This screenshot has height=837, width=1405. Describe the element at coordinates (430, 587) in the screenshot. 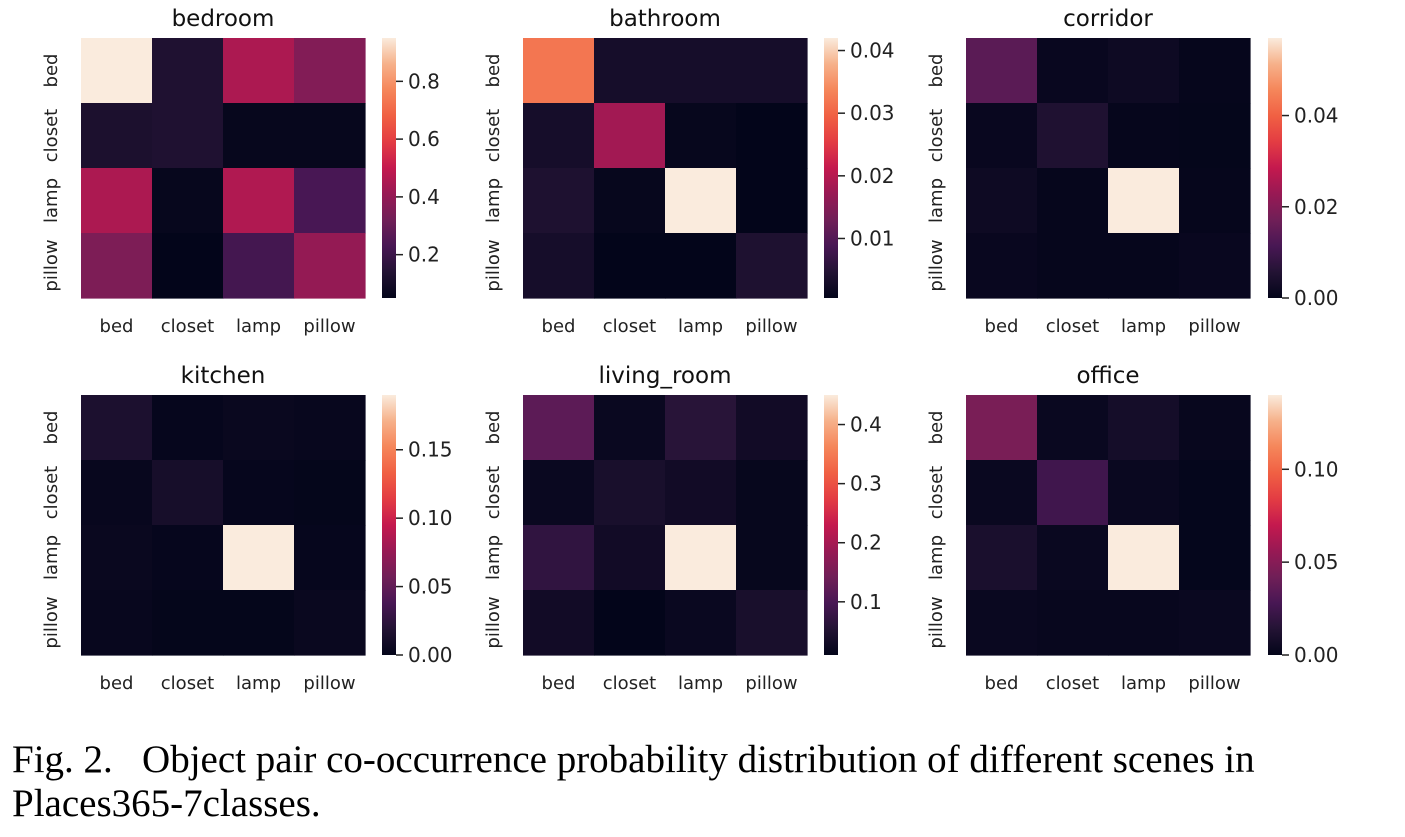

I see `colorbar-tick-label: 0.05` at that location.